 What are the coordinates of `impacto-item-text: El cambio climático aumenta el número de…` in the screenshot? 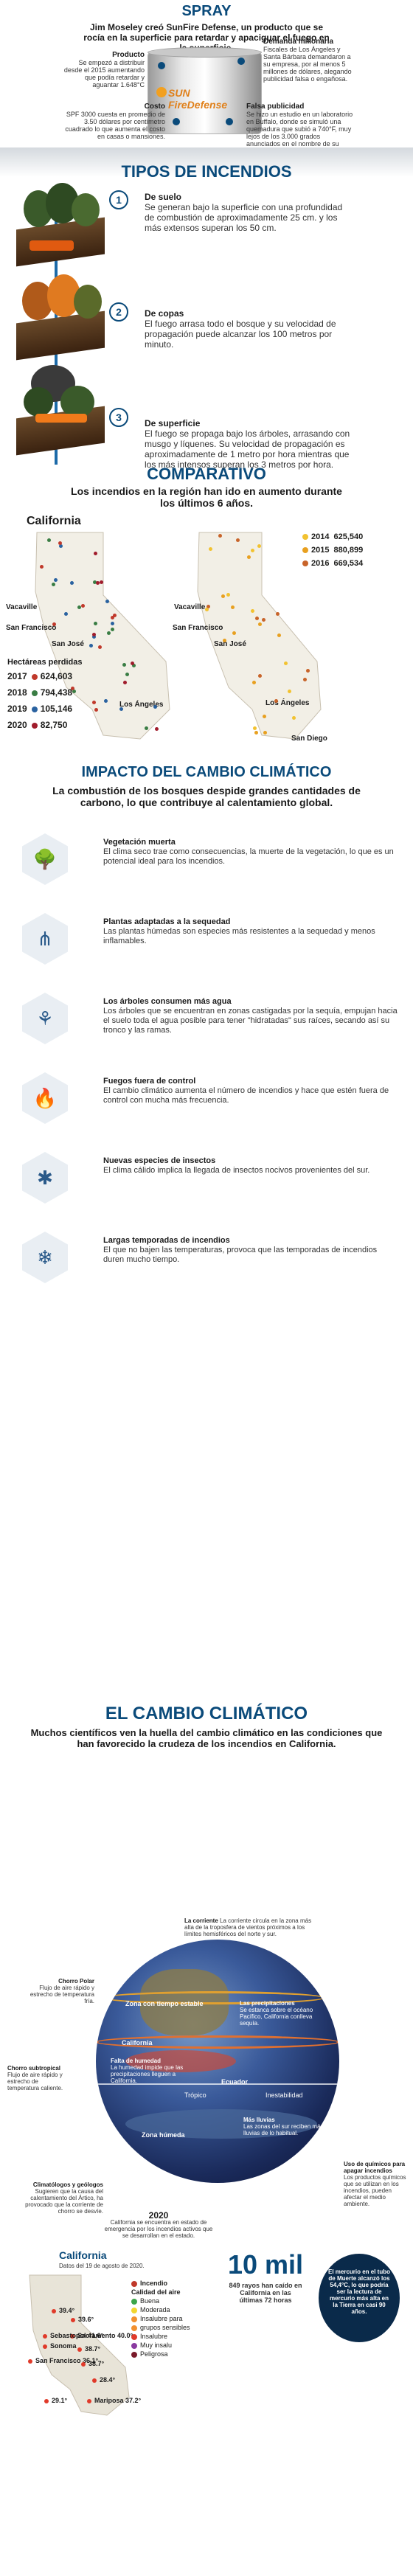 It's located at (246, 1095).